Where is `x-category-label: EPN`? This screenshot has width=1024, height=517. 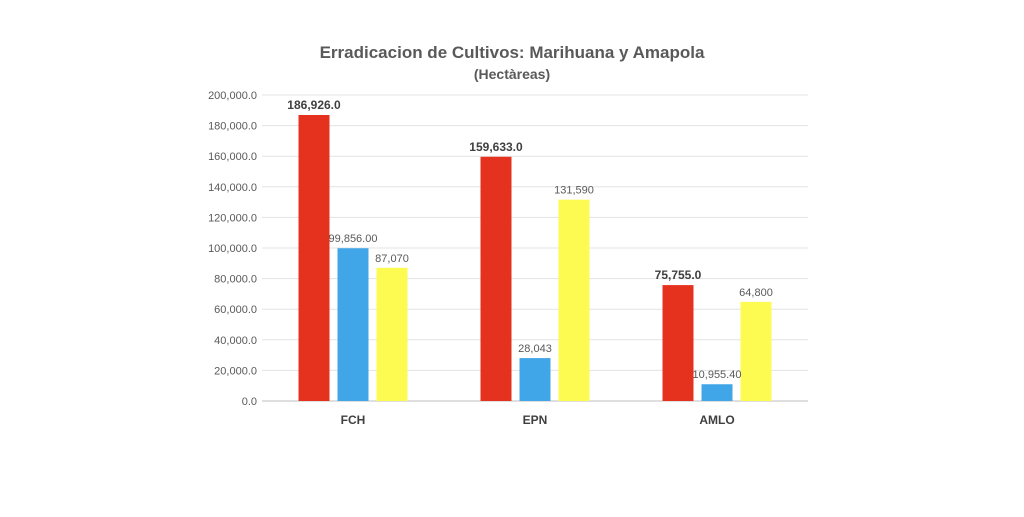 x-category-label: EPN is located at coordinates (535, 420).